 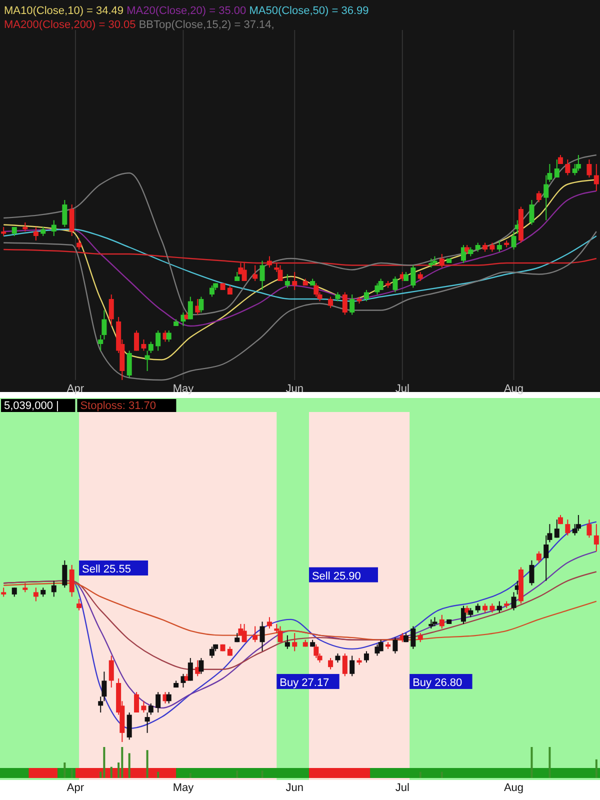 I want to click on text: 5,039,000 |, so click(x=31, y=406).